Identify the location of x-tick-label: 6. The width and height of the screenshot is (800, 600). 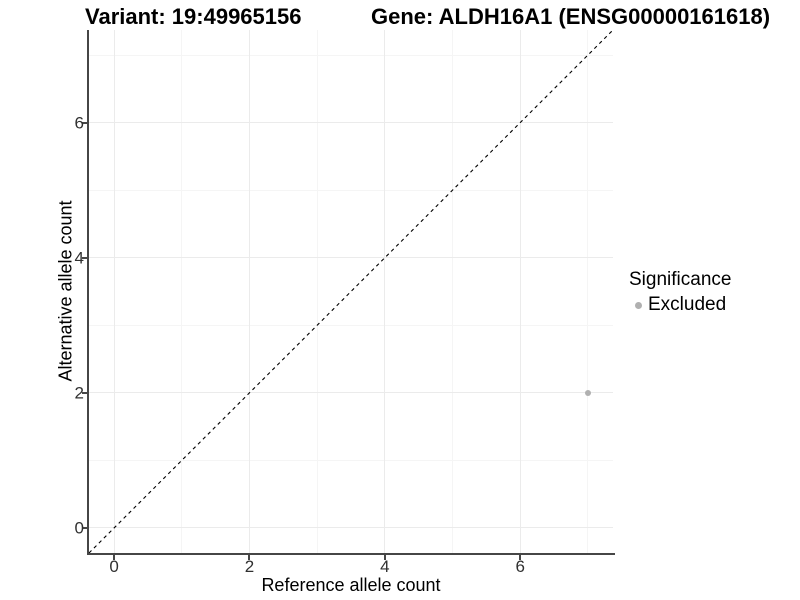
(520, 566).